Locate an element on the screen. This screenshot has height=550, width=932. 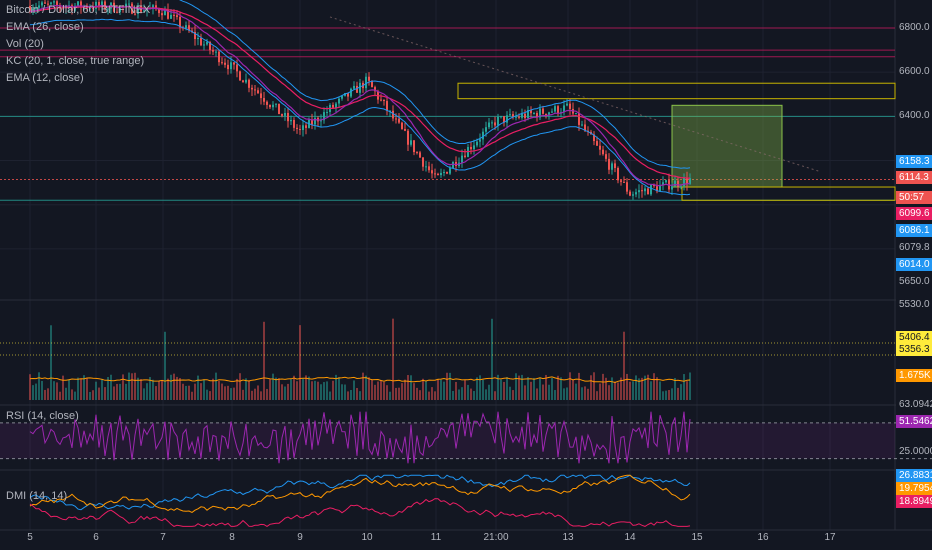
price-tick-label: 6600.0 is located at coordinates (914, 72).